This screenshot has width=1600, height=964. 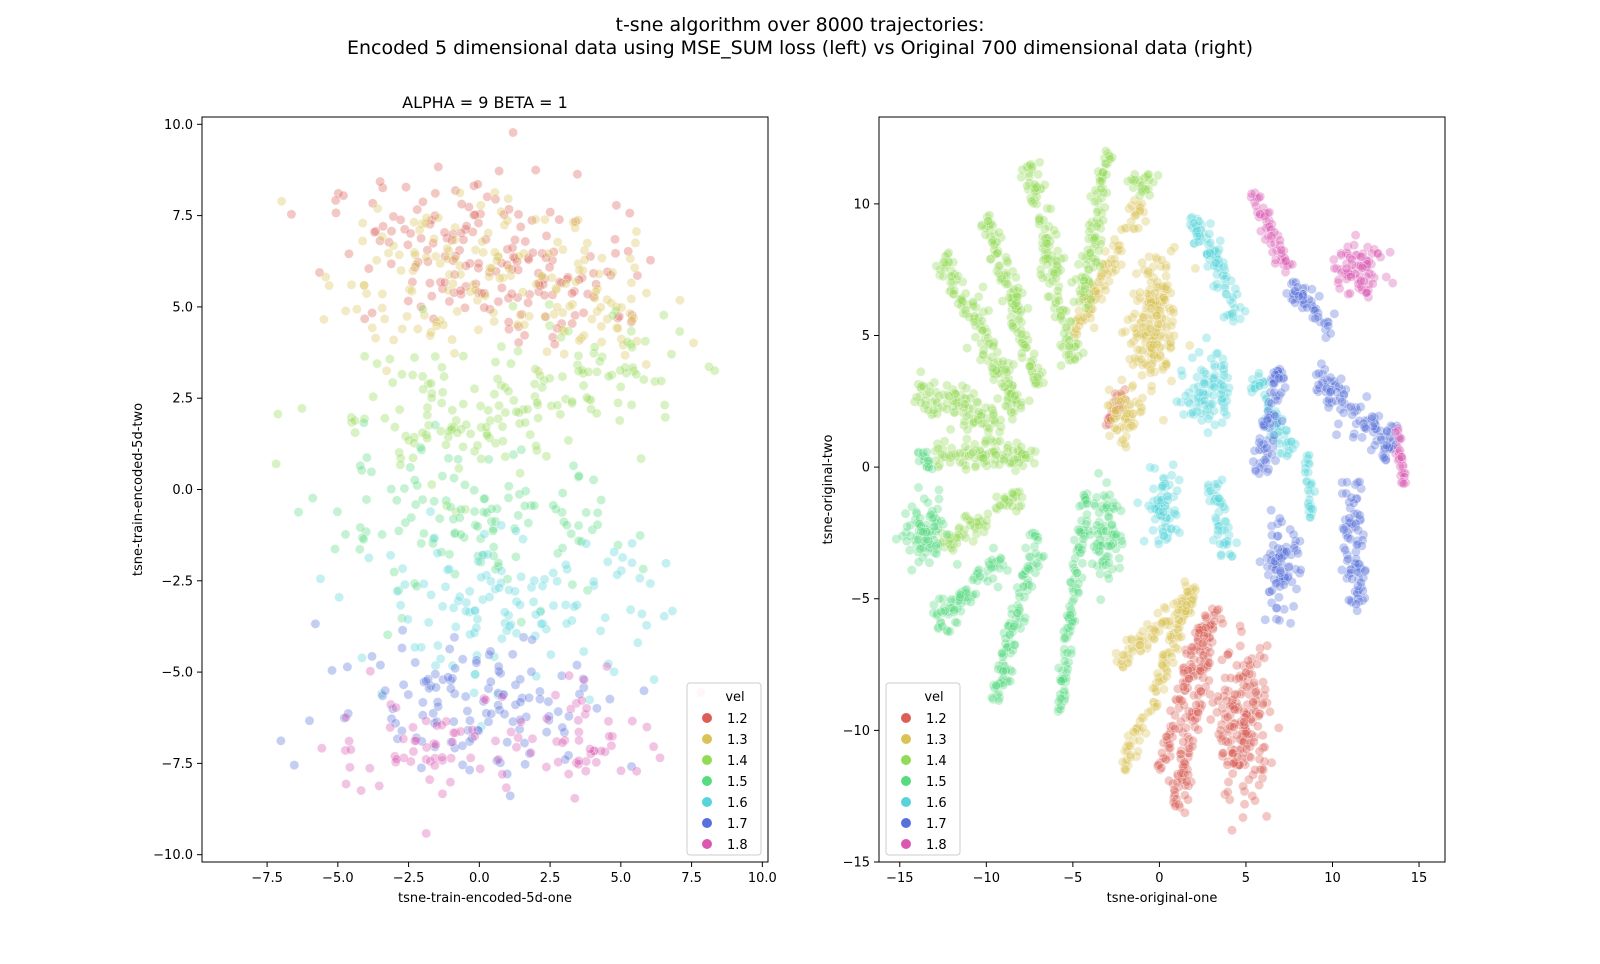 I want to click on x-tick-label: −7.5, so click(x=267, y=878).